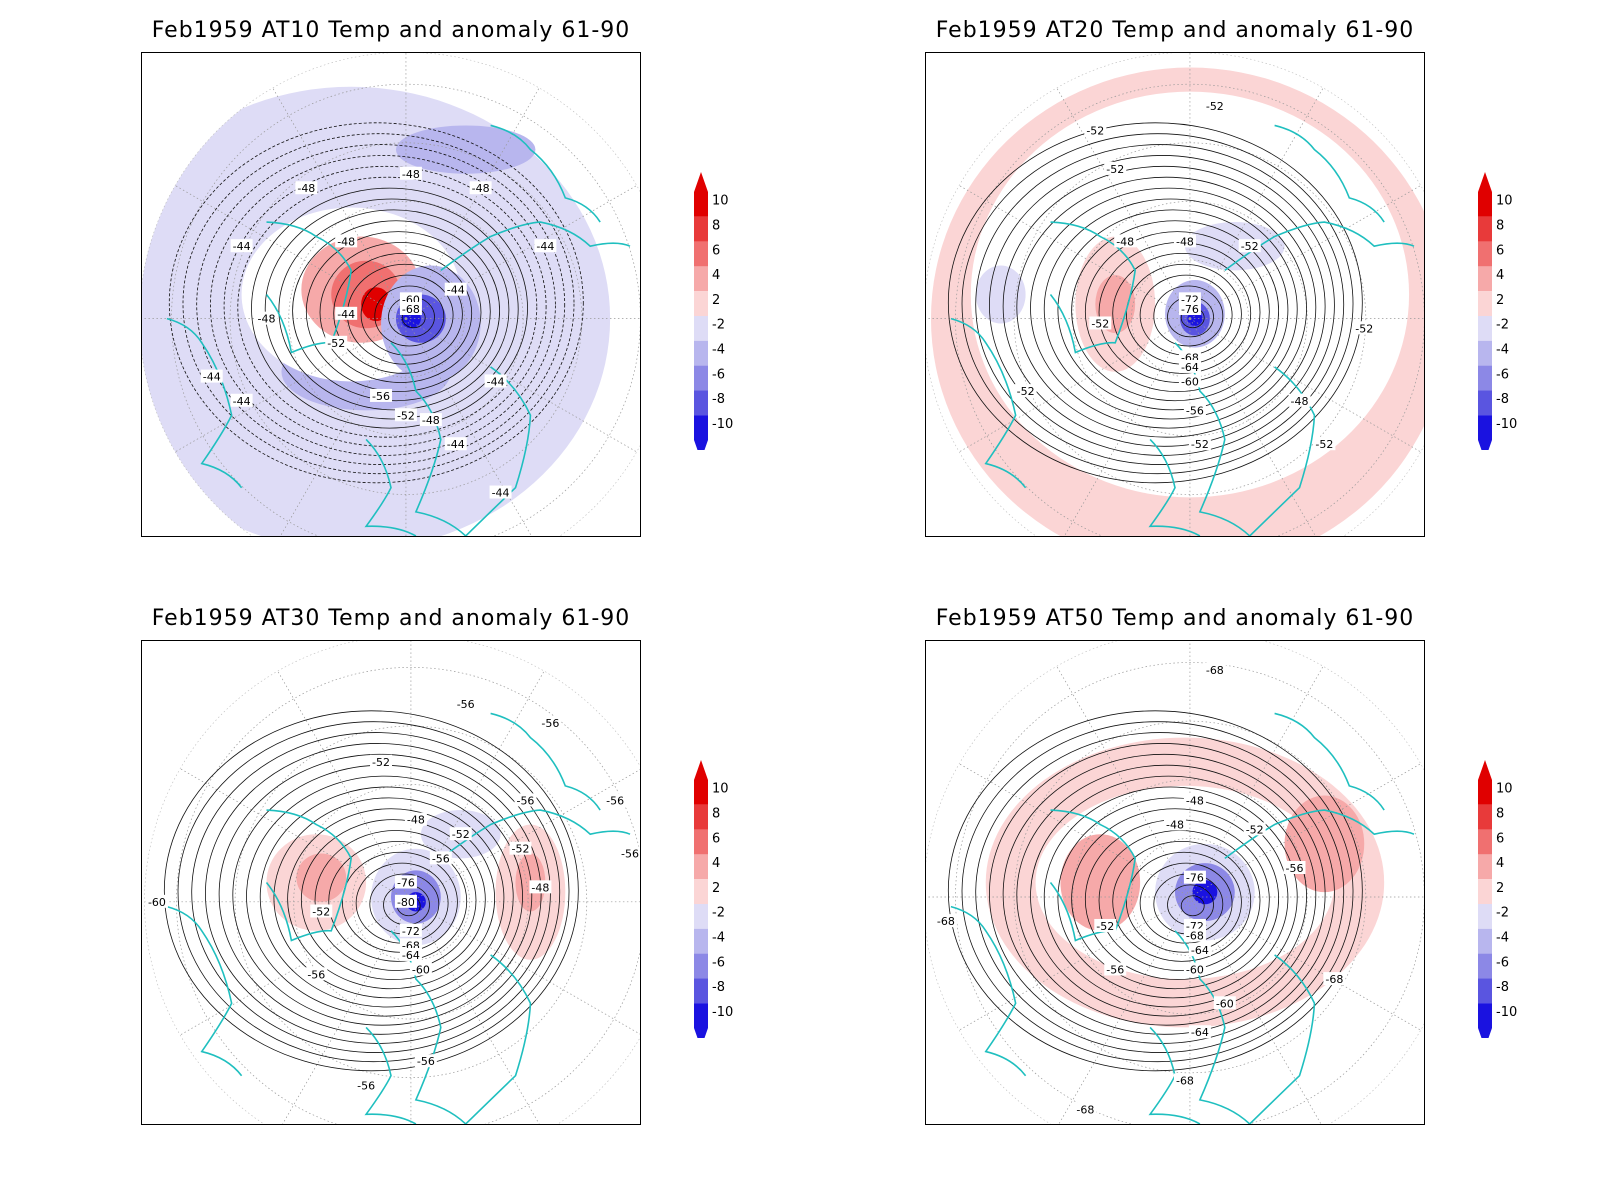  Describe the element at coordinates (1500, 300) in the screenshot. I see `colorbar-label: 2` at that location.